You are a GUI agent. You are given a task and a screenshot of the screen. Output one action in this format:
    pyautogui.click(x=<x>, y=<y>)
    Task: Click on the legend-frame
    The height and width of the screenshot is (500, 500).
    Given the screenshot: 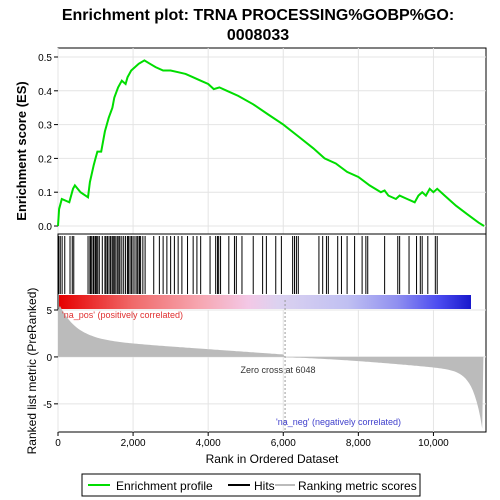 What is the action you would take?
    pyautogui.click(x=251, y=485)
    